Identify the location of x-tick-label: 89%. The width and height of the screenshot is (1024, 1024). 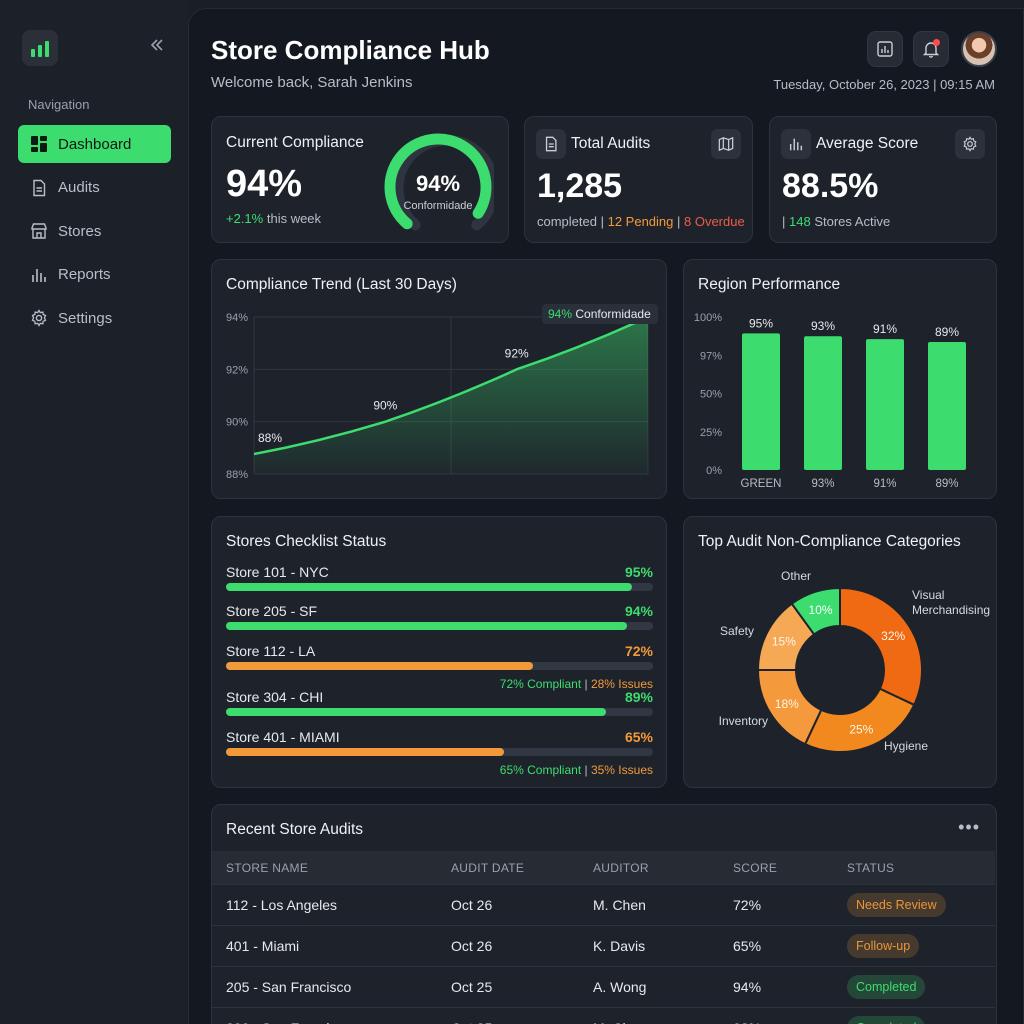
(946, 484).